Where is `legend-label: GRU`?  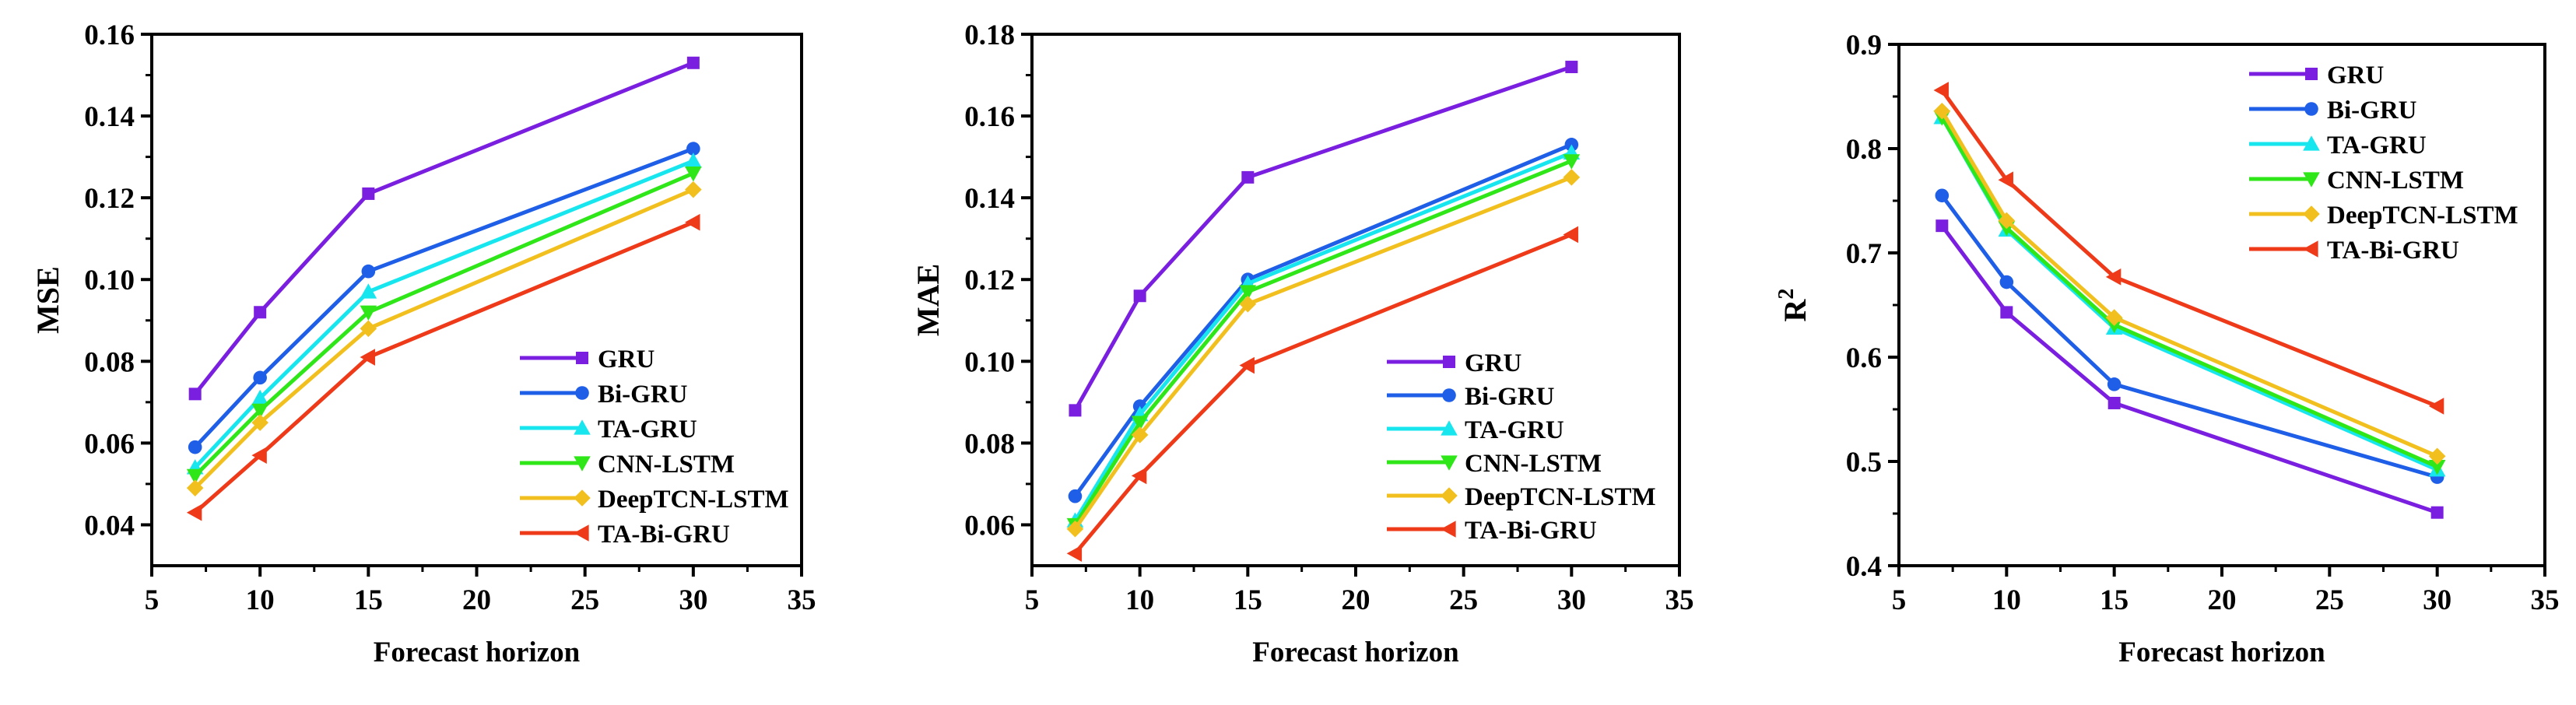
legend-label: GRU is located at coordinates (1494, 363).